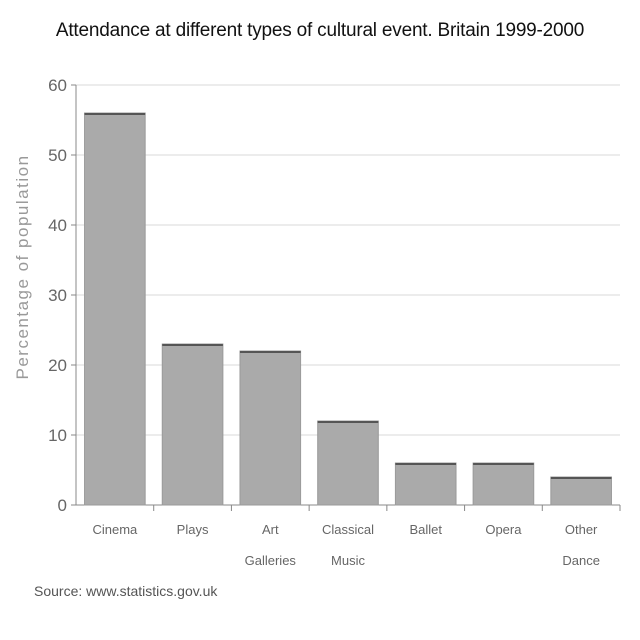  I want to click on x-tick-label: Opera, so click(503, 529).